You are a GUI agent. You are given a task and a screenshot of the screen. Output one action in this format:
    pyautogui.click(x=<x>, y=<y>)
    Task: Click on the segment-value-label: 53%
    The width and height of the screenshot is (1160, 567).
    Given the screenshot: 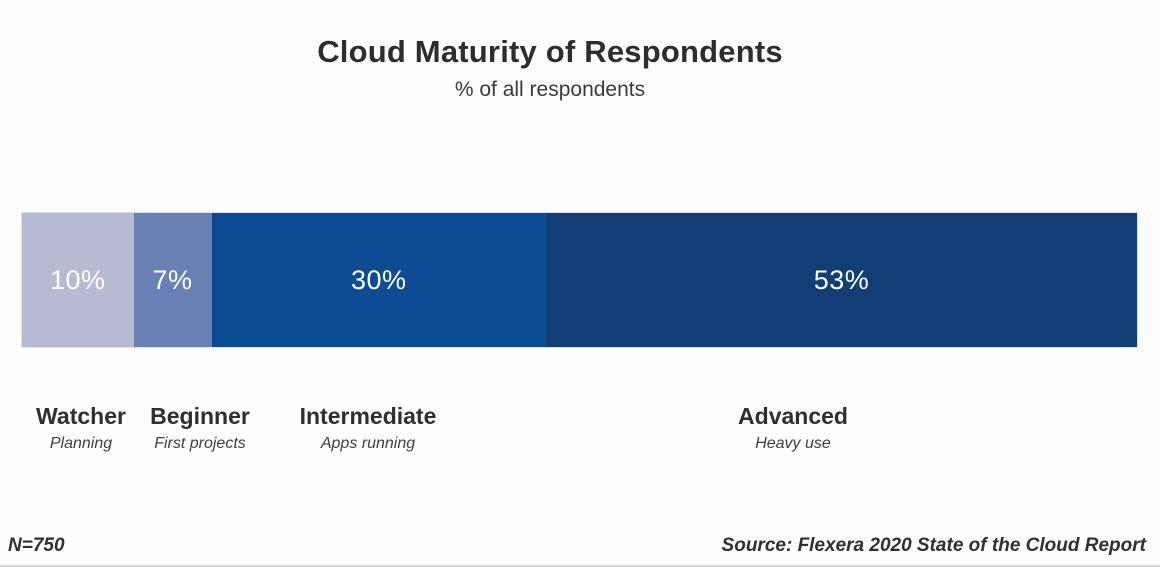 What is the action you would take?
    pyautogui.click(x=841, y=279)
    